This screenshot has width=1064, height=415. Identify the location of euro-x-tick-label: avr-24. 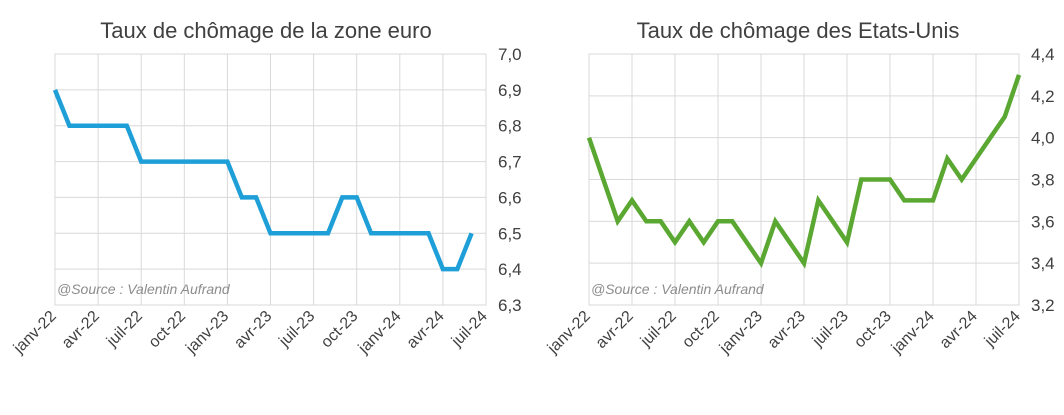
(426, 330).